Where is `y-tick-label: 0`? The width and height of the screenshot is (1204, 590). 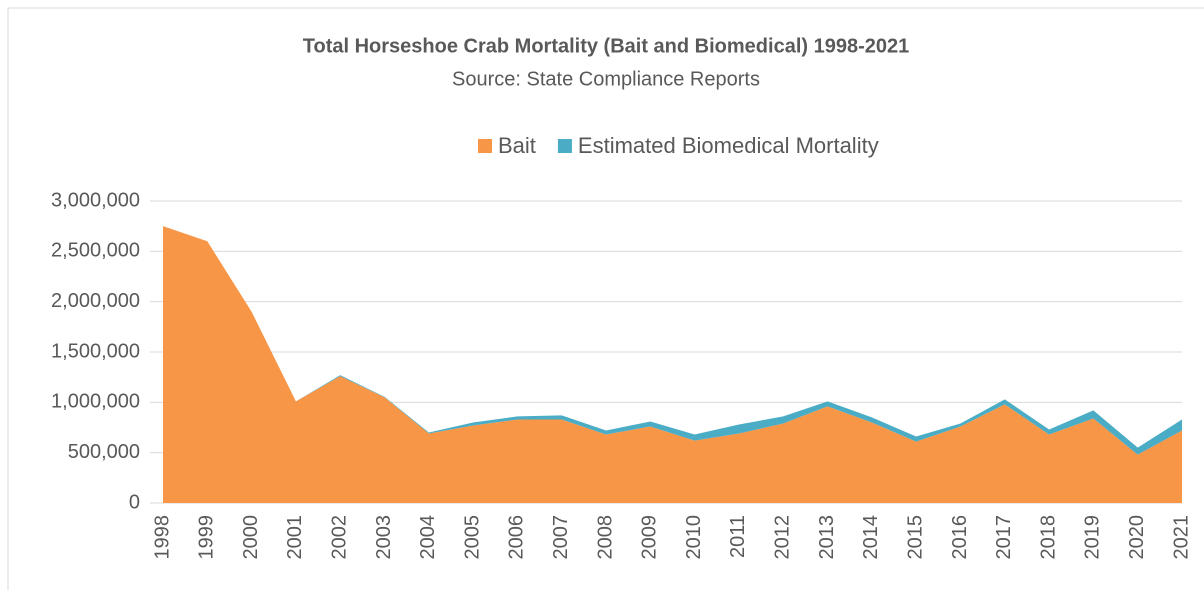
y-tick-label: 0 is located at coordinates (134, 502).